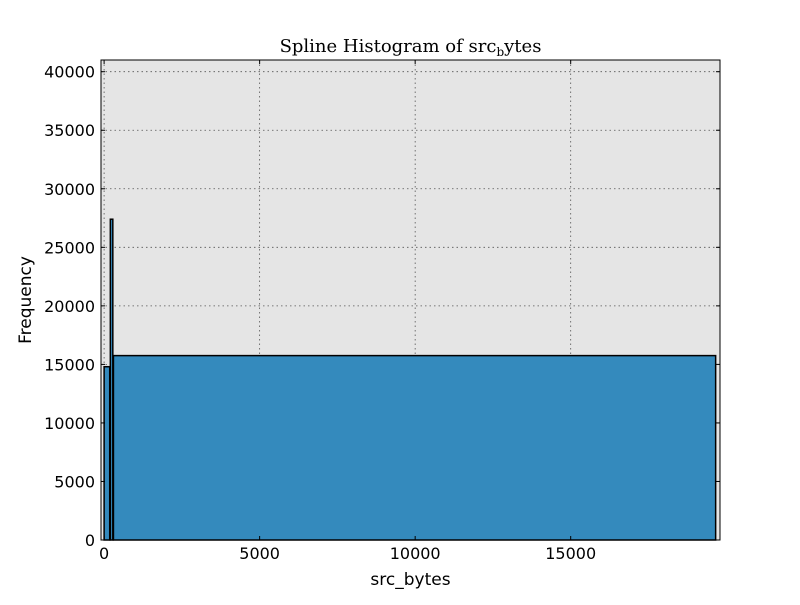  I want to click on y-tick-label: 0, so click(90, 540).